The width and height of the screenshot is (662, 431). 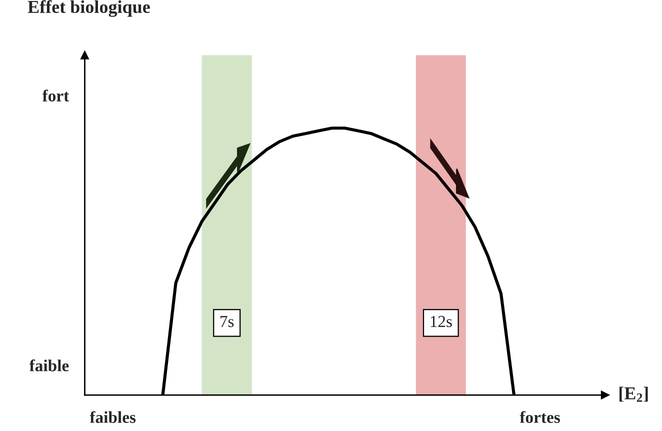 What do you see at coordinates (113, 417) in the screenshot?
I see `text: faibles` at bounding box center [113, 417].